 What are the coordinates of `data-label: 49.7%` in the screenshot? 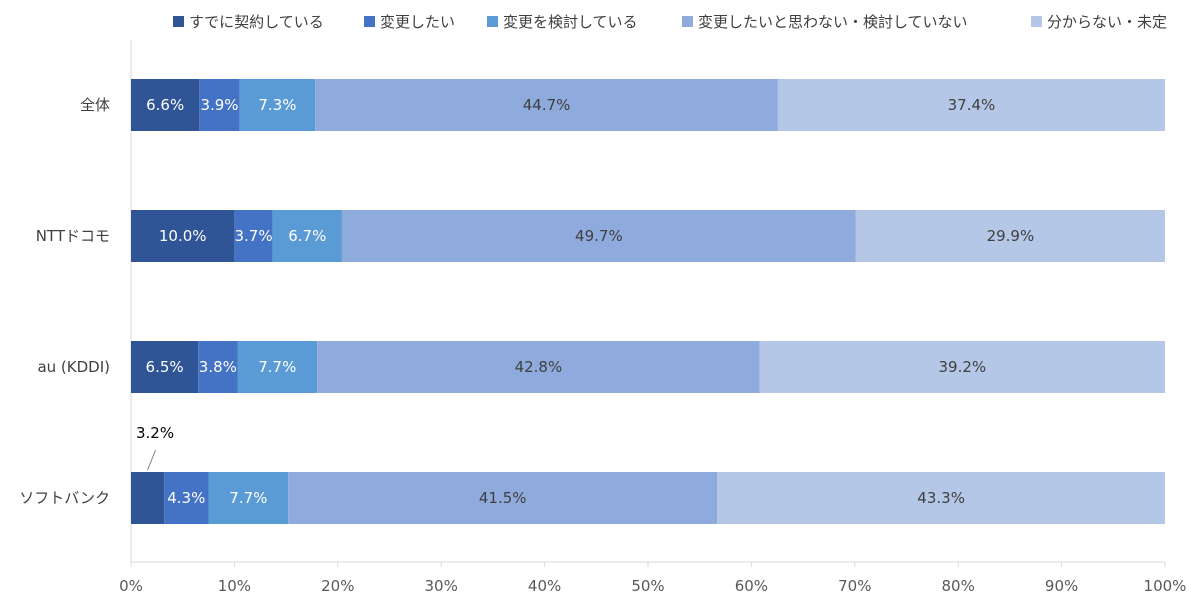 It's located at (599, 236).